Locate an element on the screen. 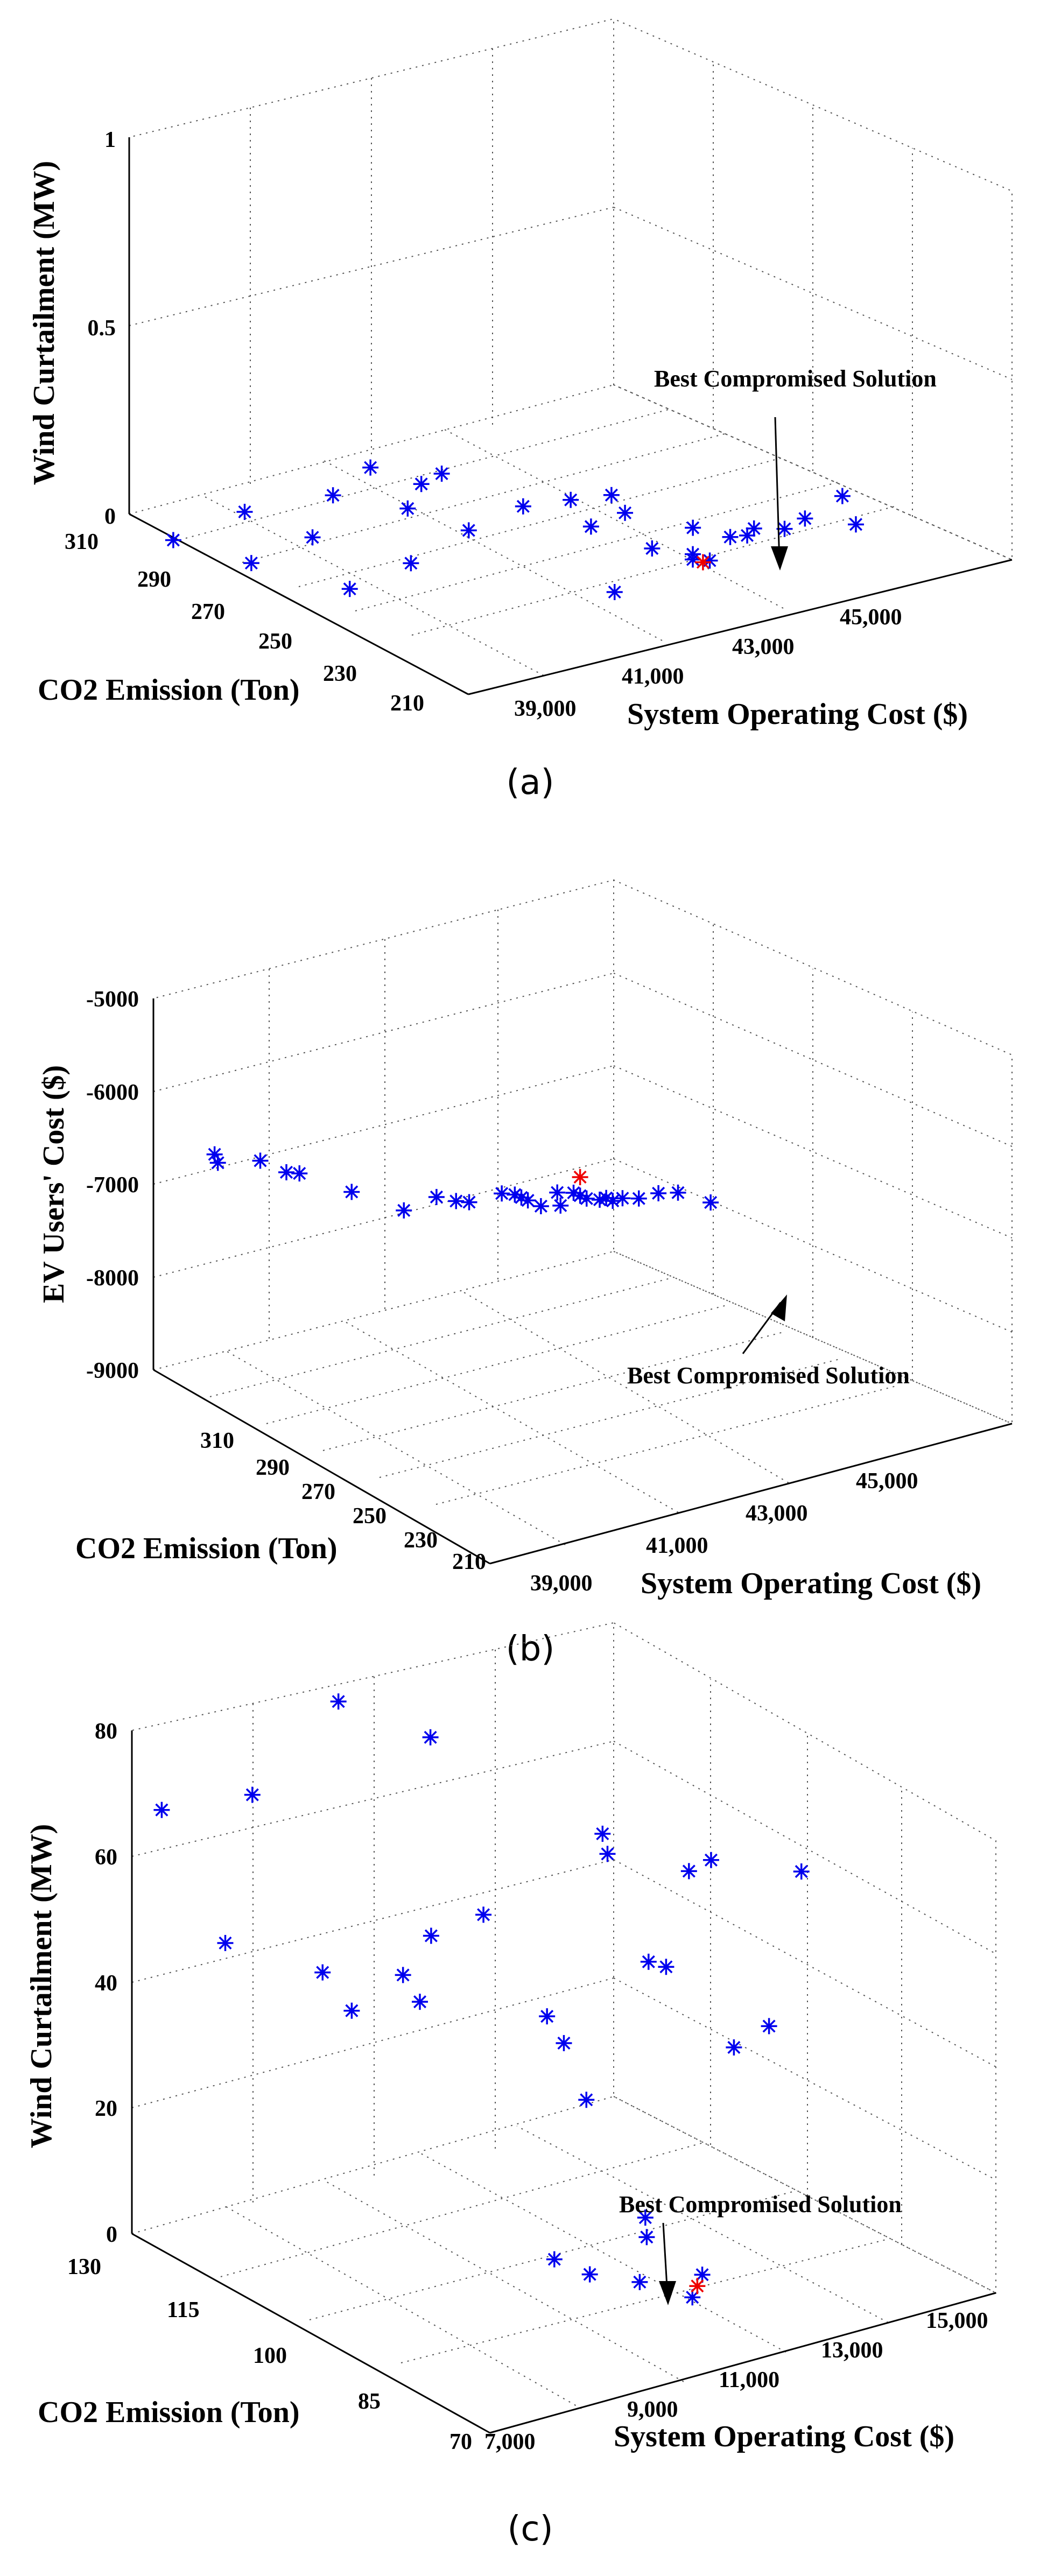 The image size is (1061, 2576). panel-a-x-label: System Operating Cost ($) is located at coordinates (797, 715).